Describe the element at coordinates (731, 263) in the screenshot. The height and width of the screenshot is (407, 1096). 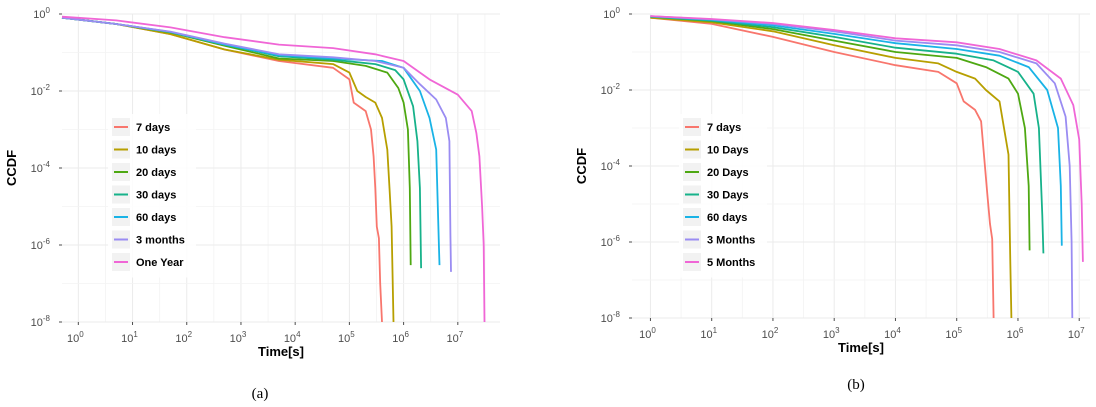
I see `legend-label: 5 Months` at that location.